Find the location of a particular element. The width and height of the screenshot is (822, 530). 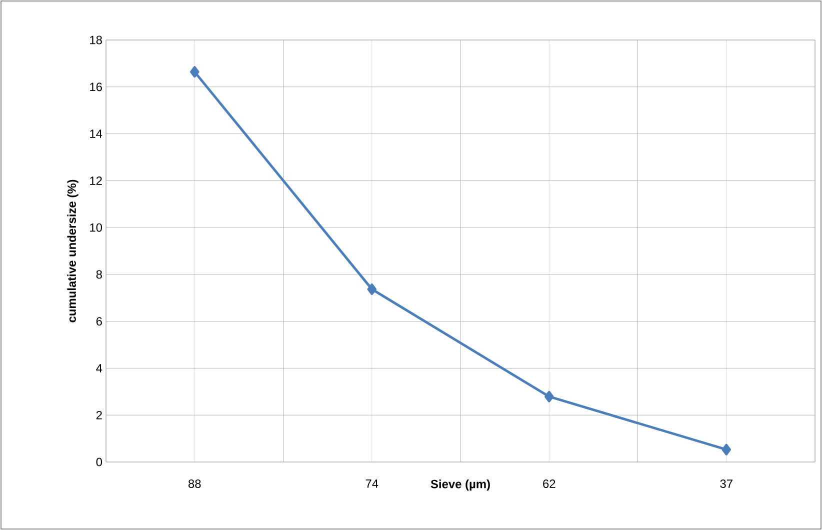

y-tick-label: 4 is located at coordinates (99, 368).